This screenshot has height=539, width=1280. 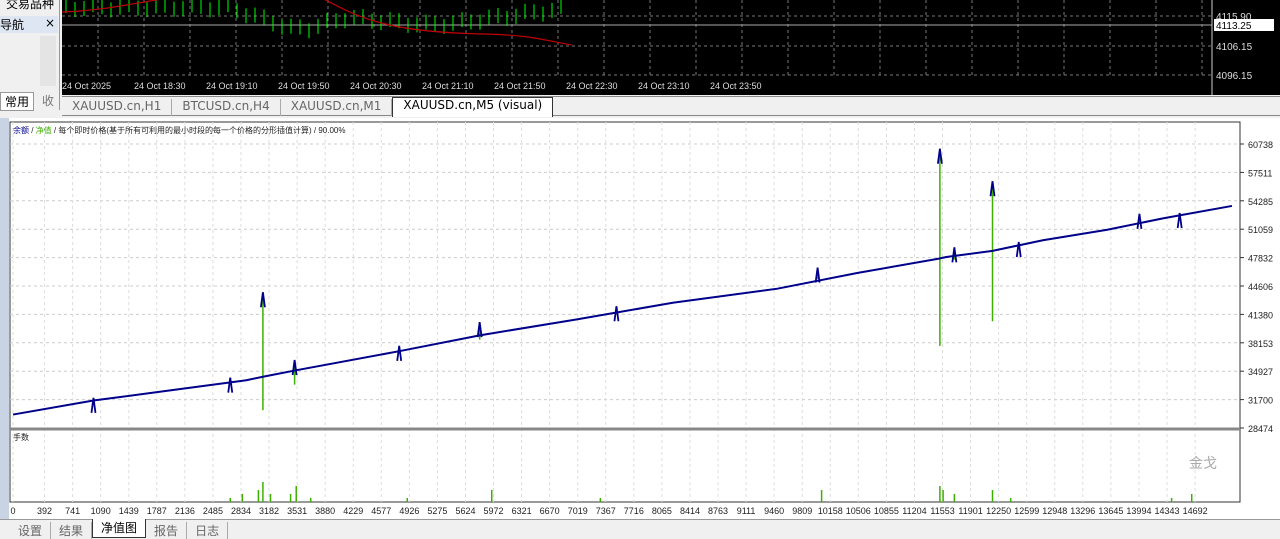 What do you see at coordinates (101, 511) in the screenshot?
I see `x-tick-label: 1090` at bounding box center [101, 511].